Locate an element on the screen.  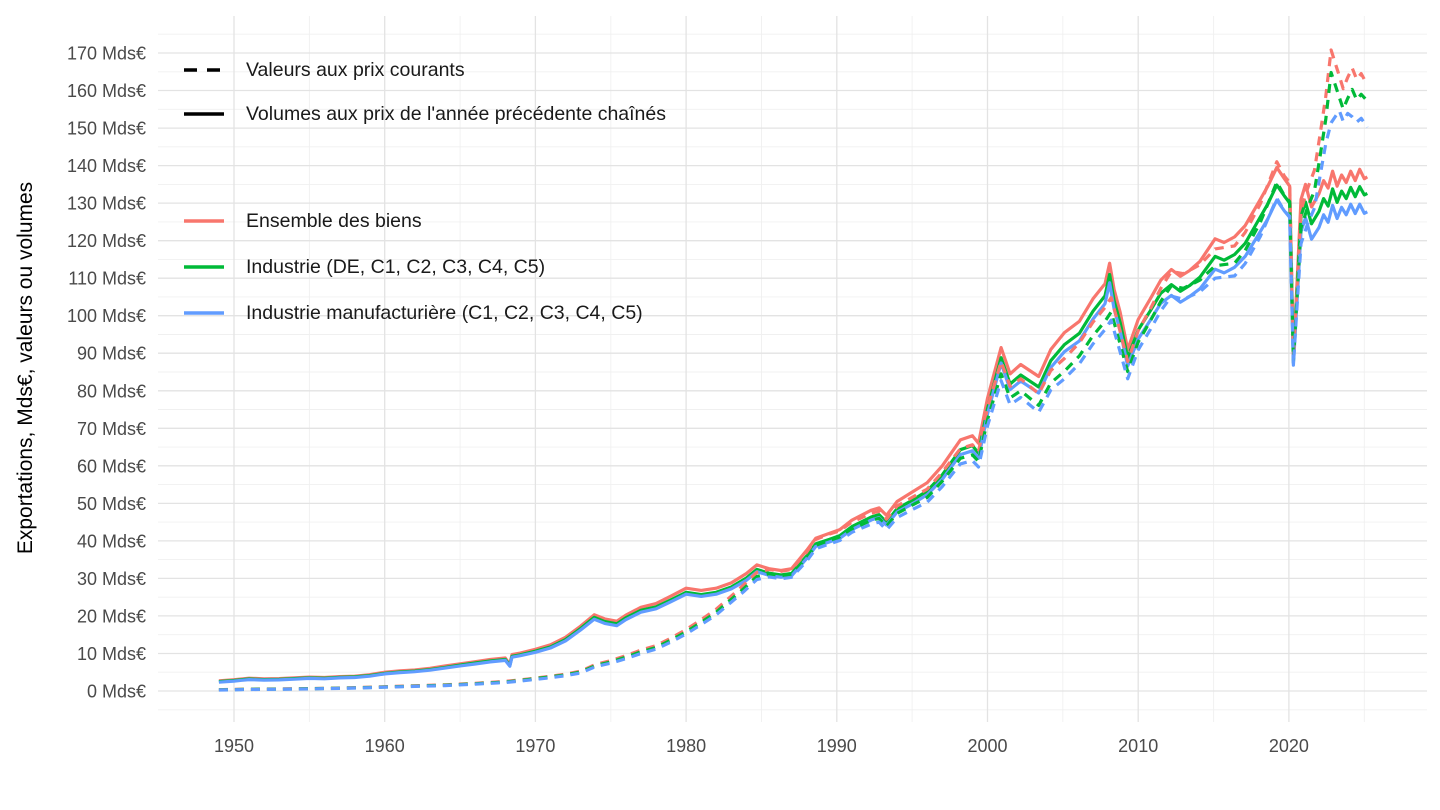
legend-label-industrie: Industrie (DE, C1, C2, C3, C4, C5) is located at coordinates (396, 266).